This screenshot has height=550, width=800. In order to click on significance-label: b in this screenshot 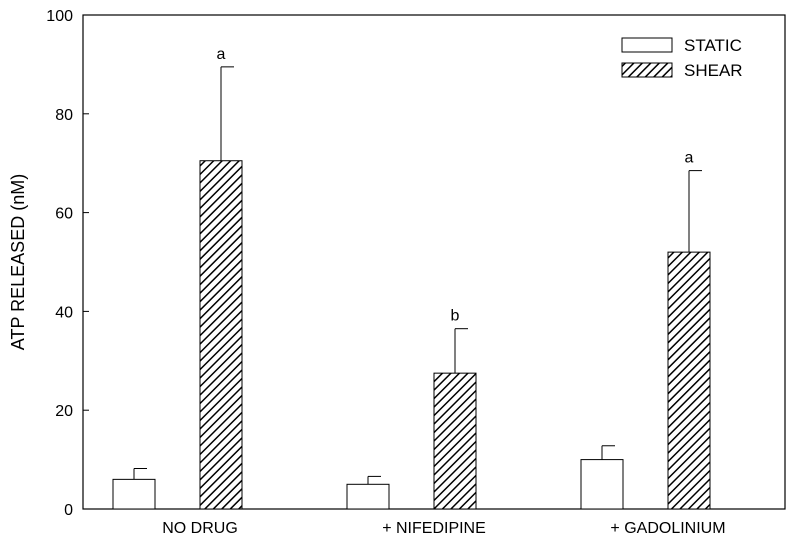, I will do `click(455, 316)`.